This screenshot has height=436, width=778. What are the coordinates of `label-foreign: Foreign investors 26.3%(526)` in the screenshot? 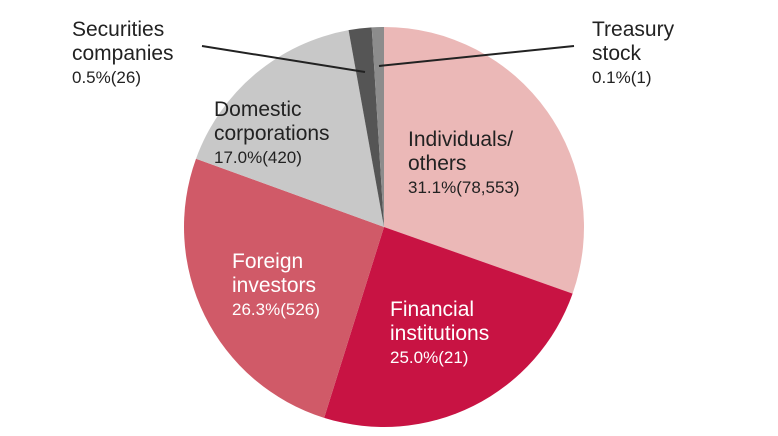 It's located at (276, 286).